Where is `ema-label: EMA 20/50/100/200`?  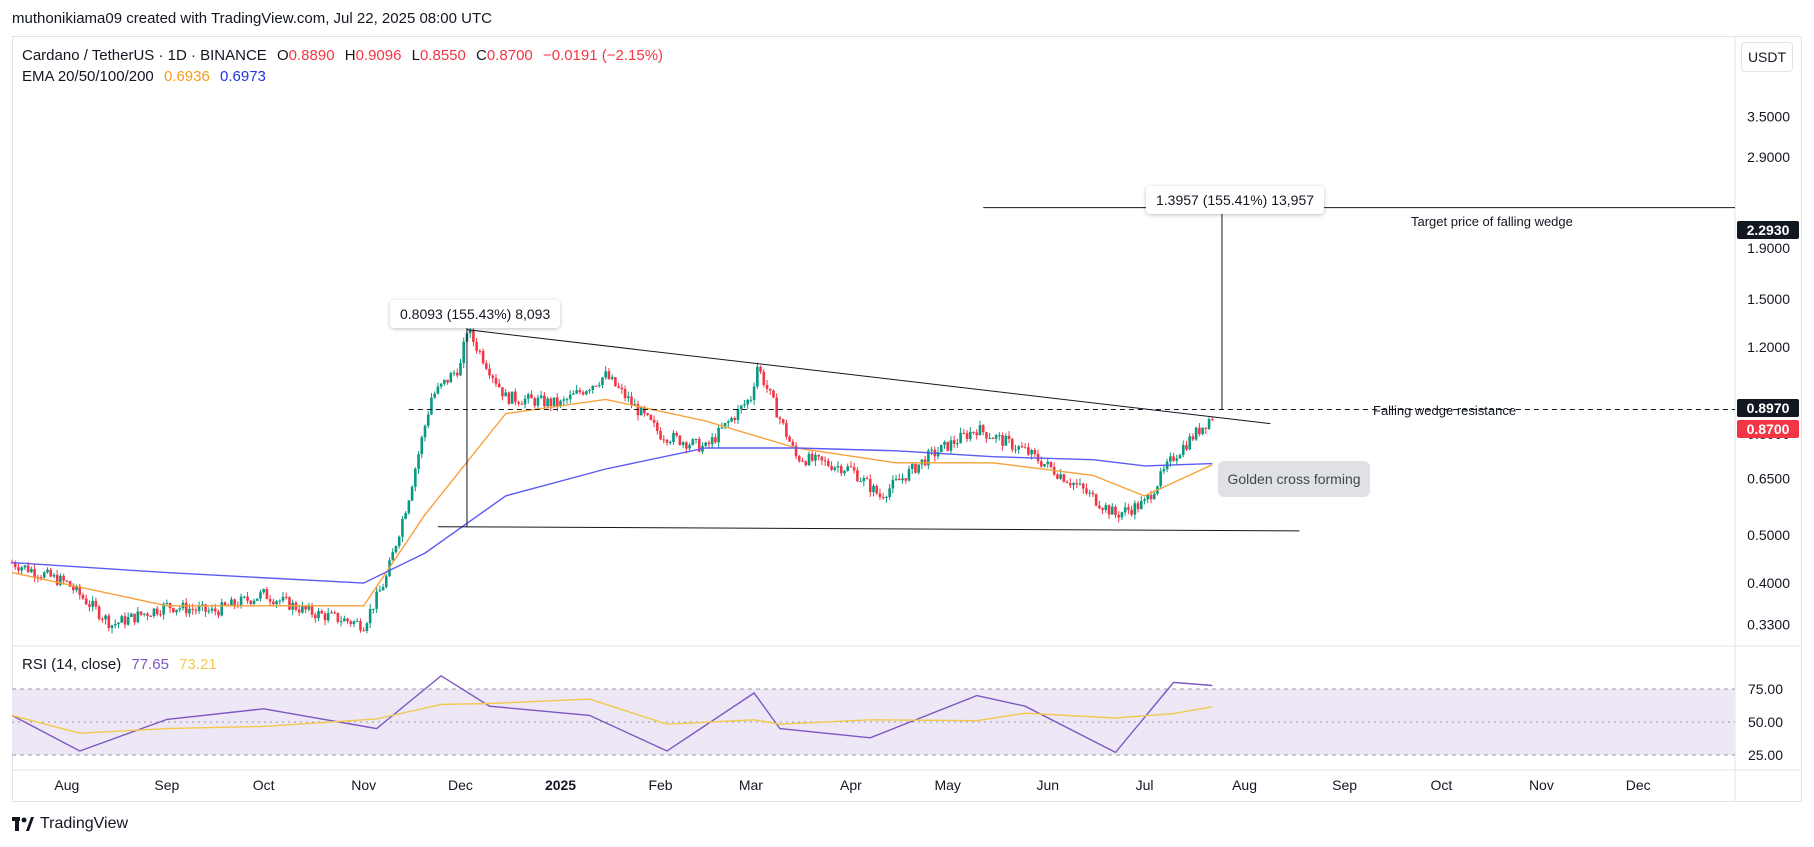 ema-label: EMA 20/50/100/200 is located at coordinates (88, 76).